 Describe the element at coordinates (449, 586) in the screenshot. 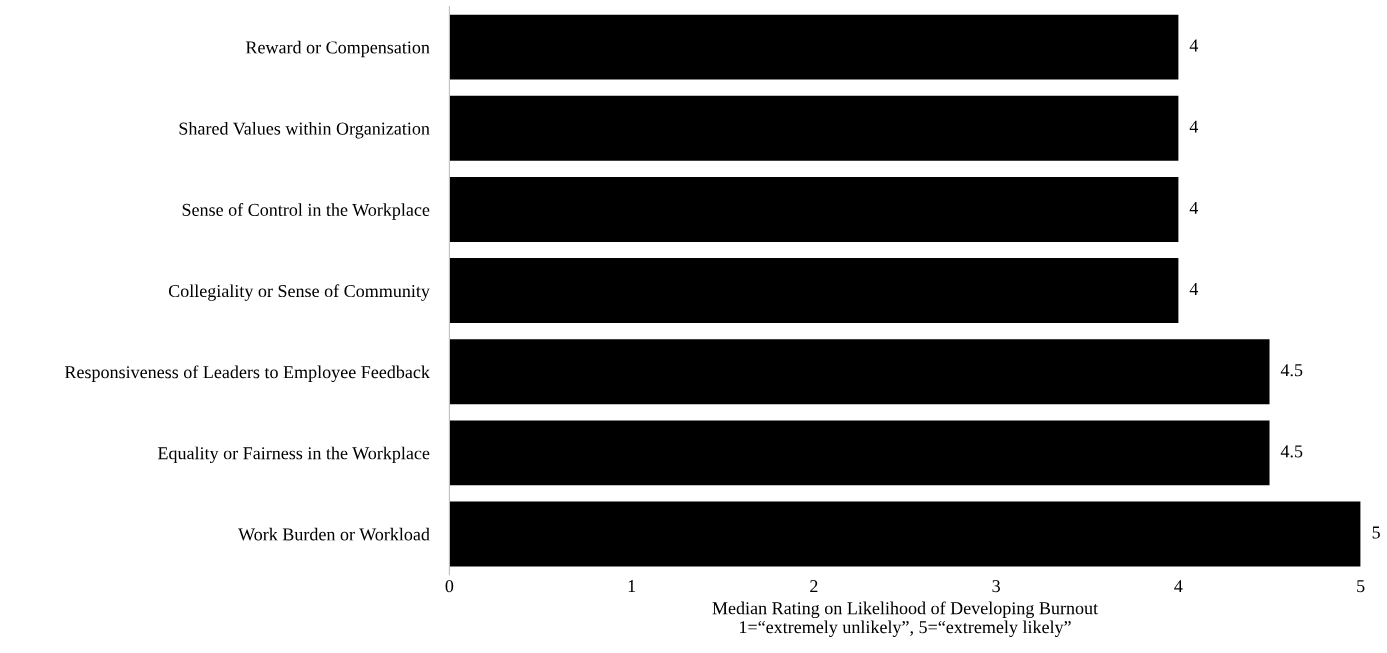

I see `x-tick-label: 0` at that location.